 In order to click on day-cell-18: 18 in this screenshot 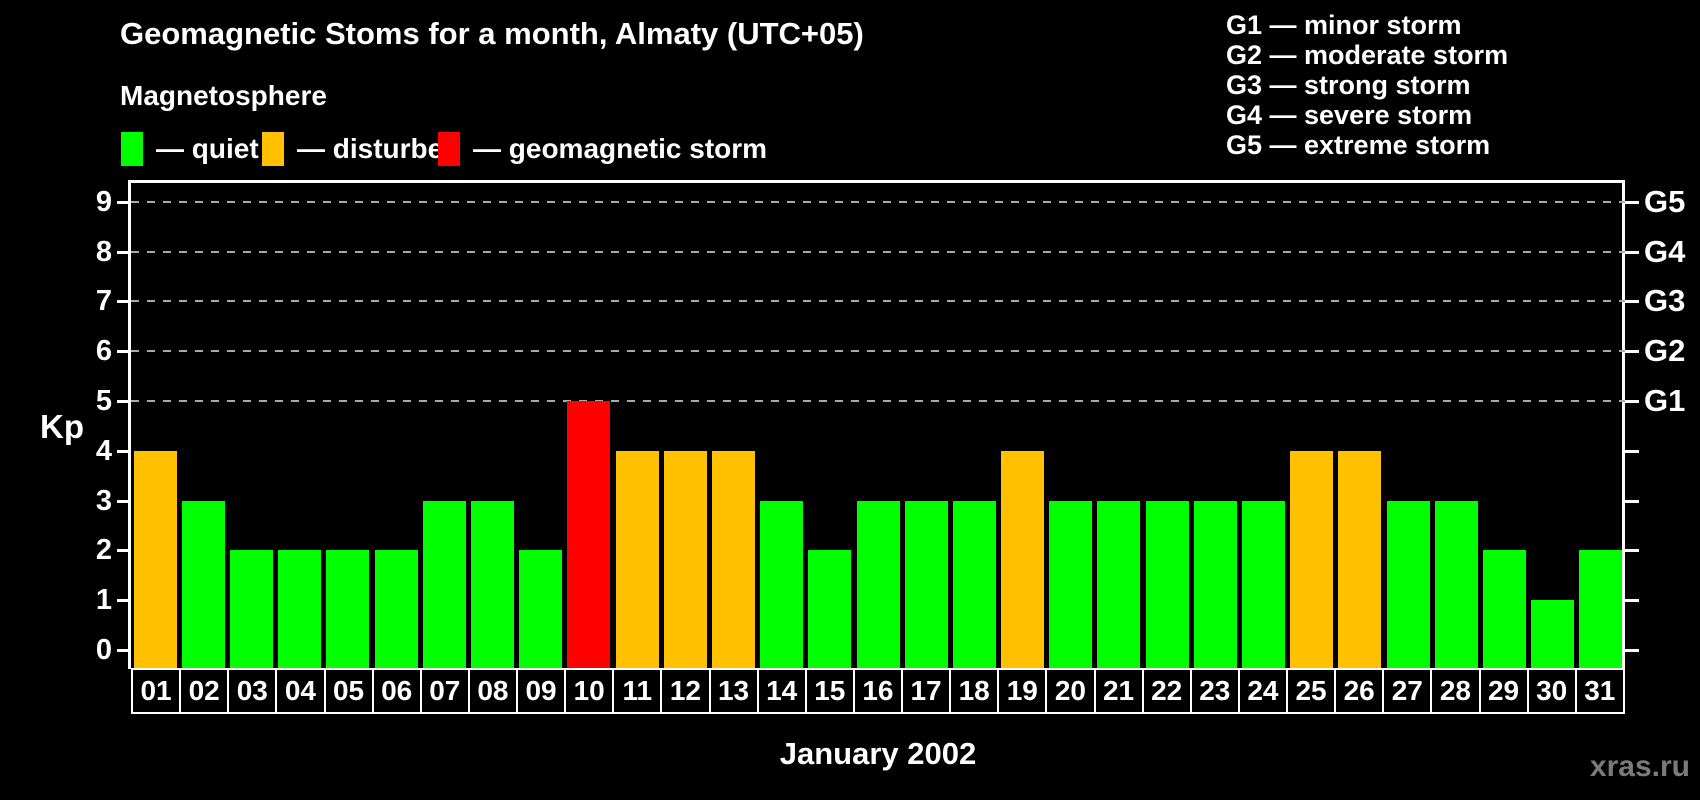, I will do `click(974, 691)`.